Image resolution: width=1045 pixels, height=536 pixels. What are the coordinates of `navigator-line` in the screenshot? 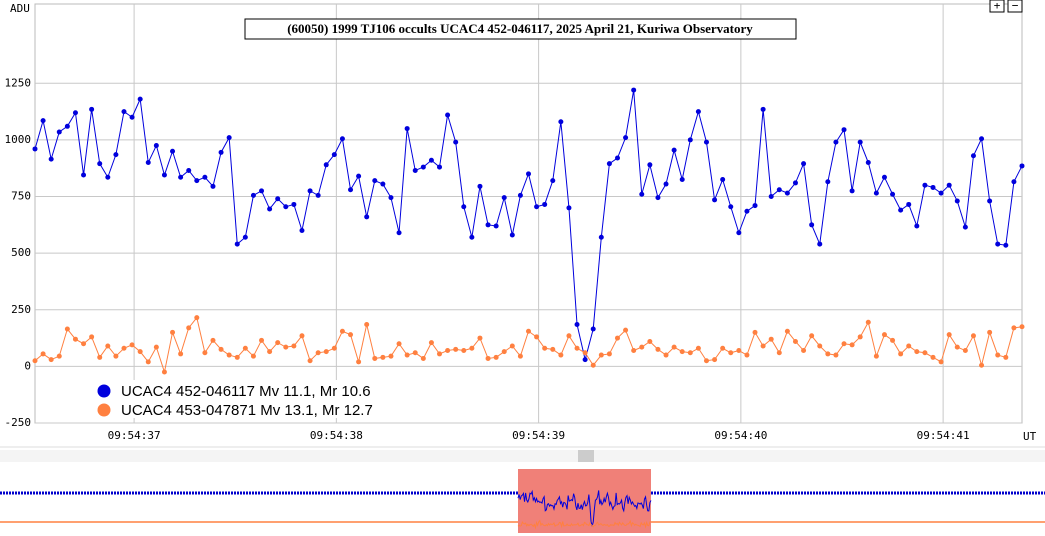 It's located at (584, 524).